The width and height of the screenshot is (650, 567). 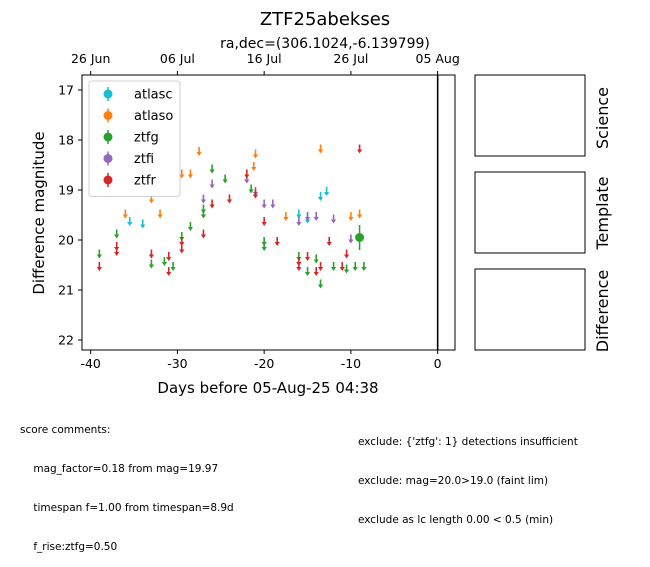 I want to click on top-tick-label: 06 Jul, so click(x=177, y=58).